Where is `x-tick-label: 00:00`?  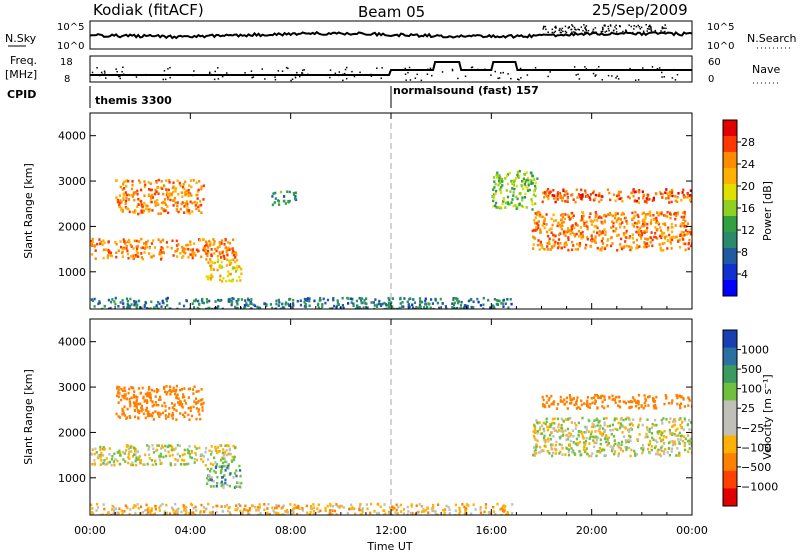
x-tick-label: 00:00 is located at coordinates (692, 530).